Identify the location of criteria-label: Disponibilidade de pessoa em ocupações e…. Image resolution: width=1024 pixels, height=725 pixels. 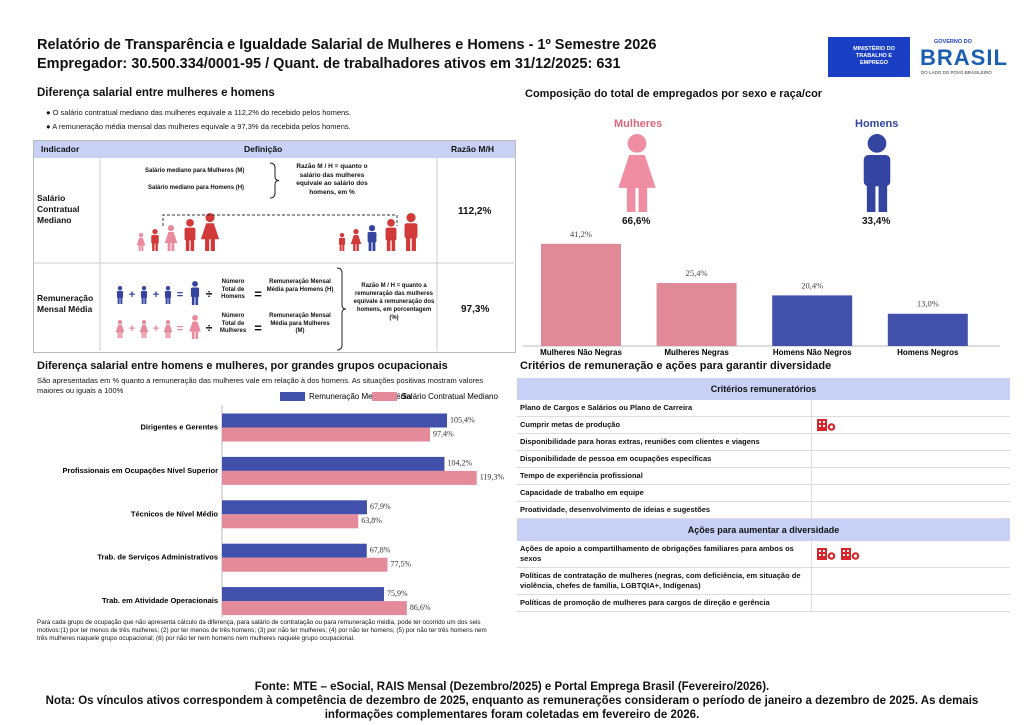
(664, 459).